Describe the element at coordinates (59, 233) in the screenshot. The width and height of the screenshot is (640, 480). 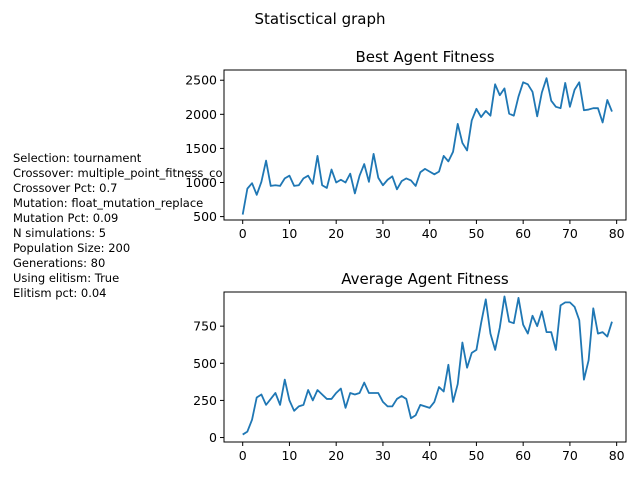
I see `settings-line: N simulations: 5` at that location.